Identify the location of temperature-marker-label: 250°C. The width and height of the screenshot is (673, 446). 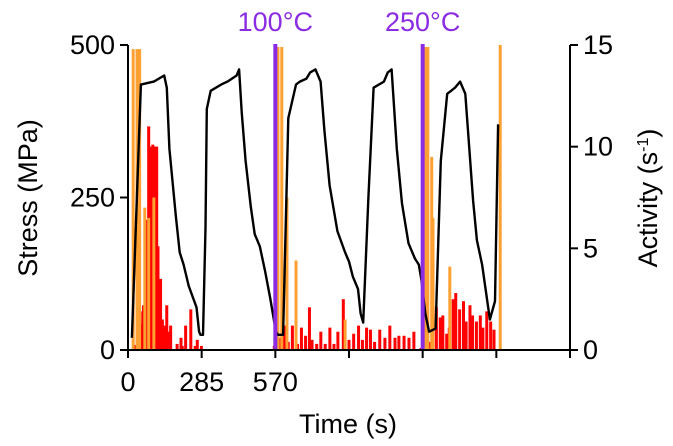
(422, 22).